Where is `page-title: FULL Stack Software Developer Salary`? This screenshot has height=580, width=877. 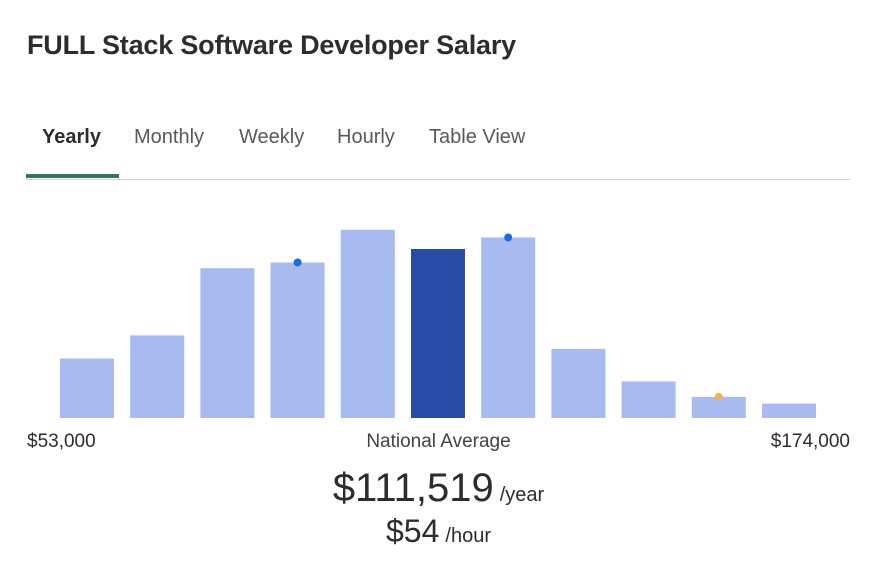
page-title: FULL Stack Software Developer Salary is located at coordinates (271, 45).